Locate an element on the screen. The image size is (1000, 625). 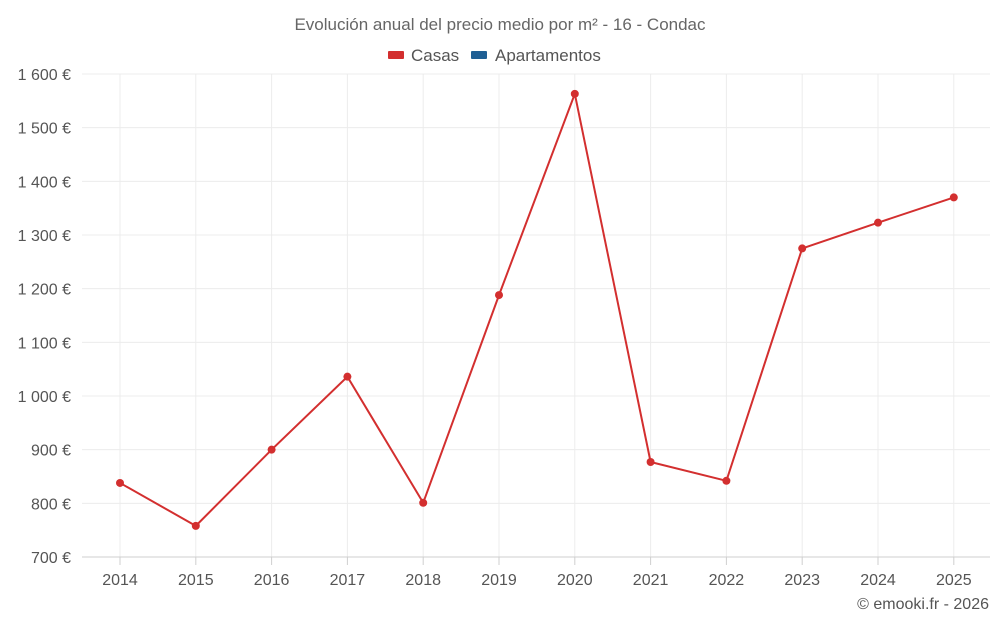
legend-item-apartamentos: Apartamentos is located at coordinates (536, 55).